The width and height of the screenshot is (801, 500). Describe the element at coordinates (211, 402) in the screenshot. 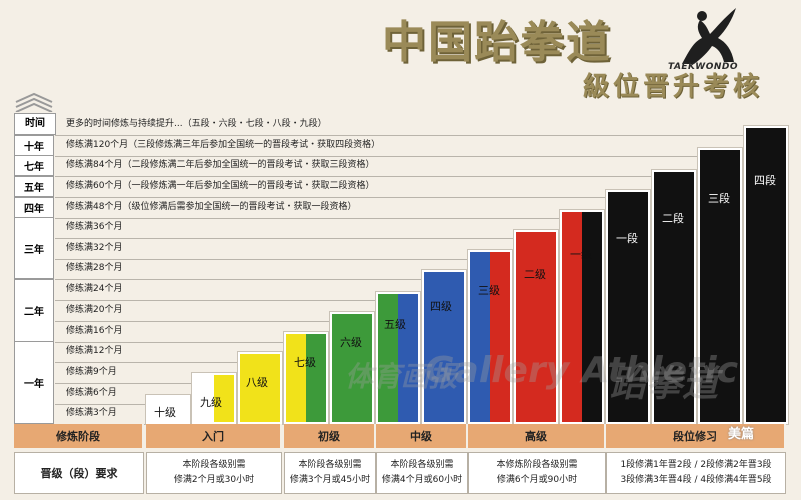

I see `belt-label: 九级` at that location.